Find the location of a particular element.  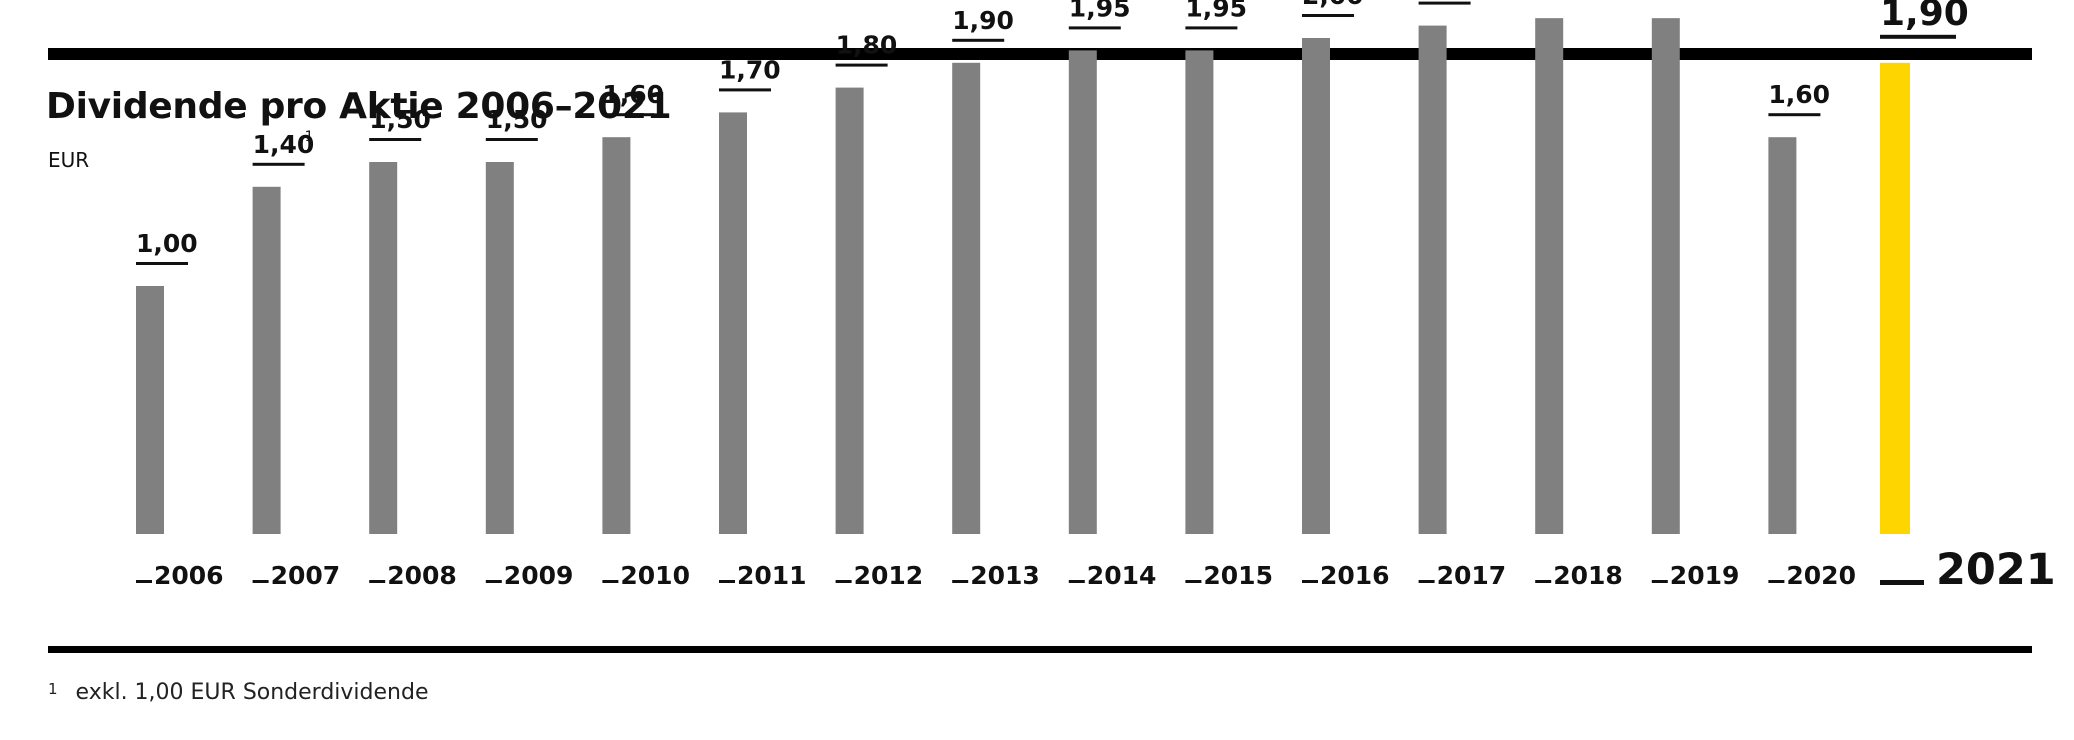

value-underline-2021 is located at coordinates (1918, 36).